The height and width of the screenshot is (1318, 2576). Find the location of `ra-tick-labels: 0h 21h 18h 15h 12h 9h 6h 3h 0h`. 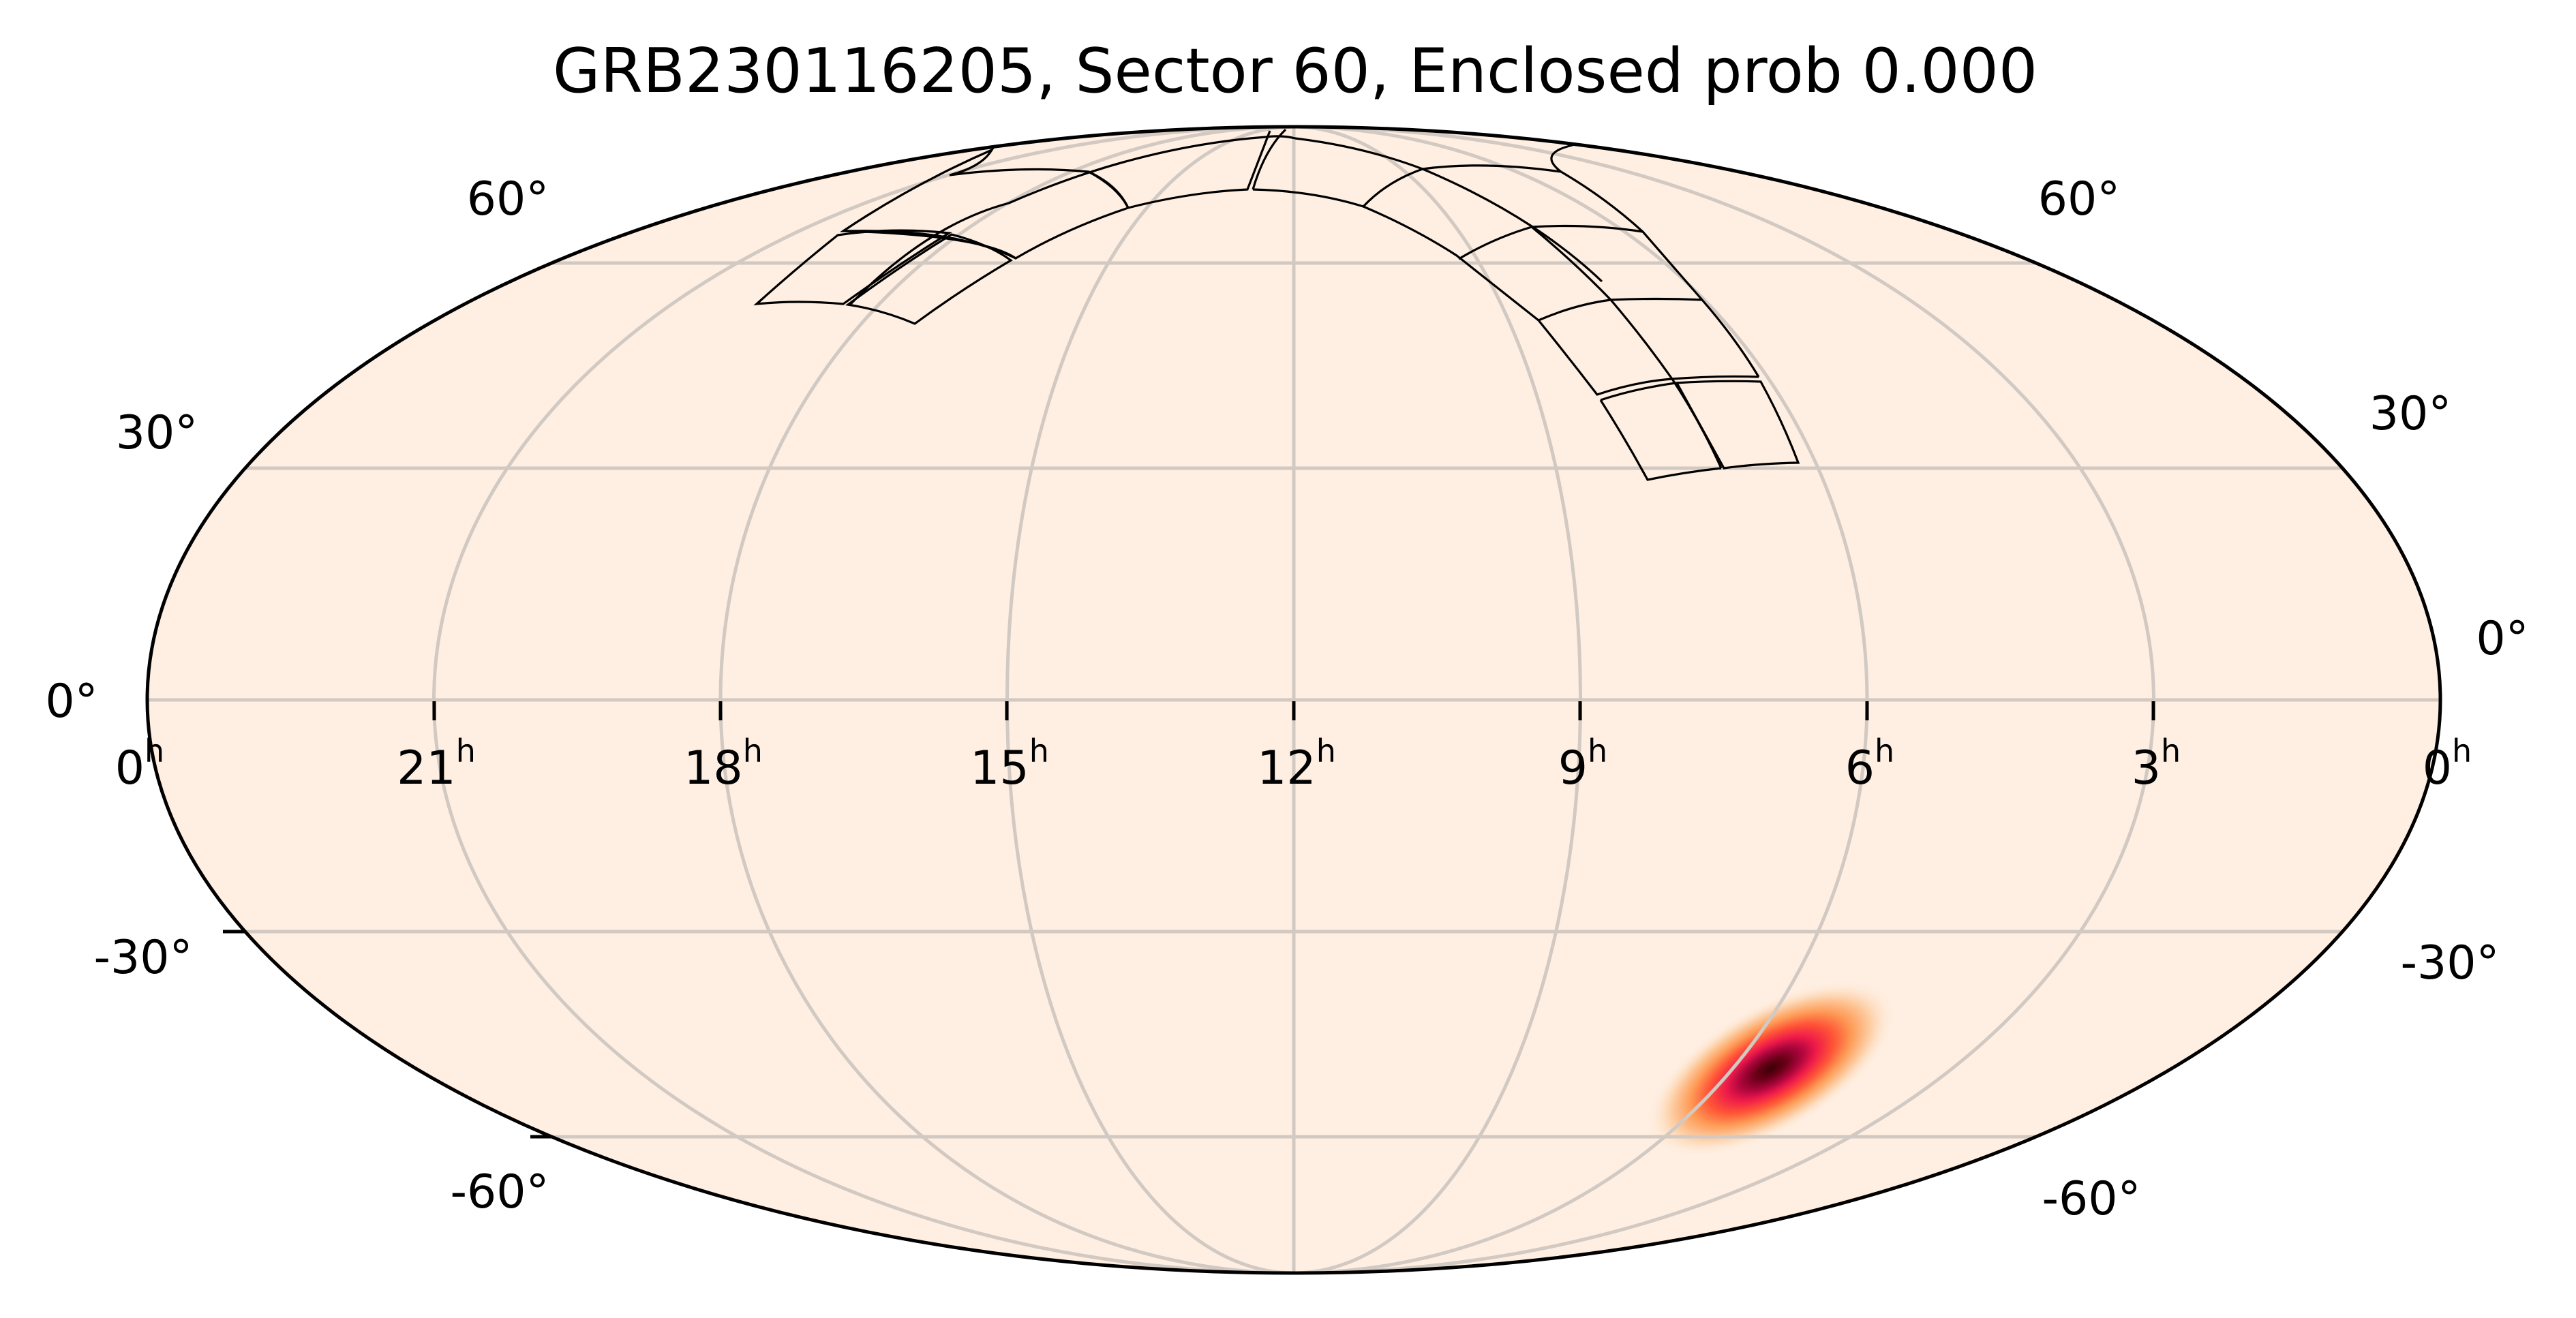

ra-tick-labels: 0h 21h 18h 15h 12h 9h 6h 3h 0h is located at coordinates (1293, 764).